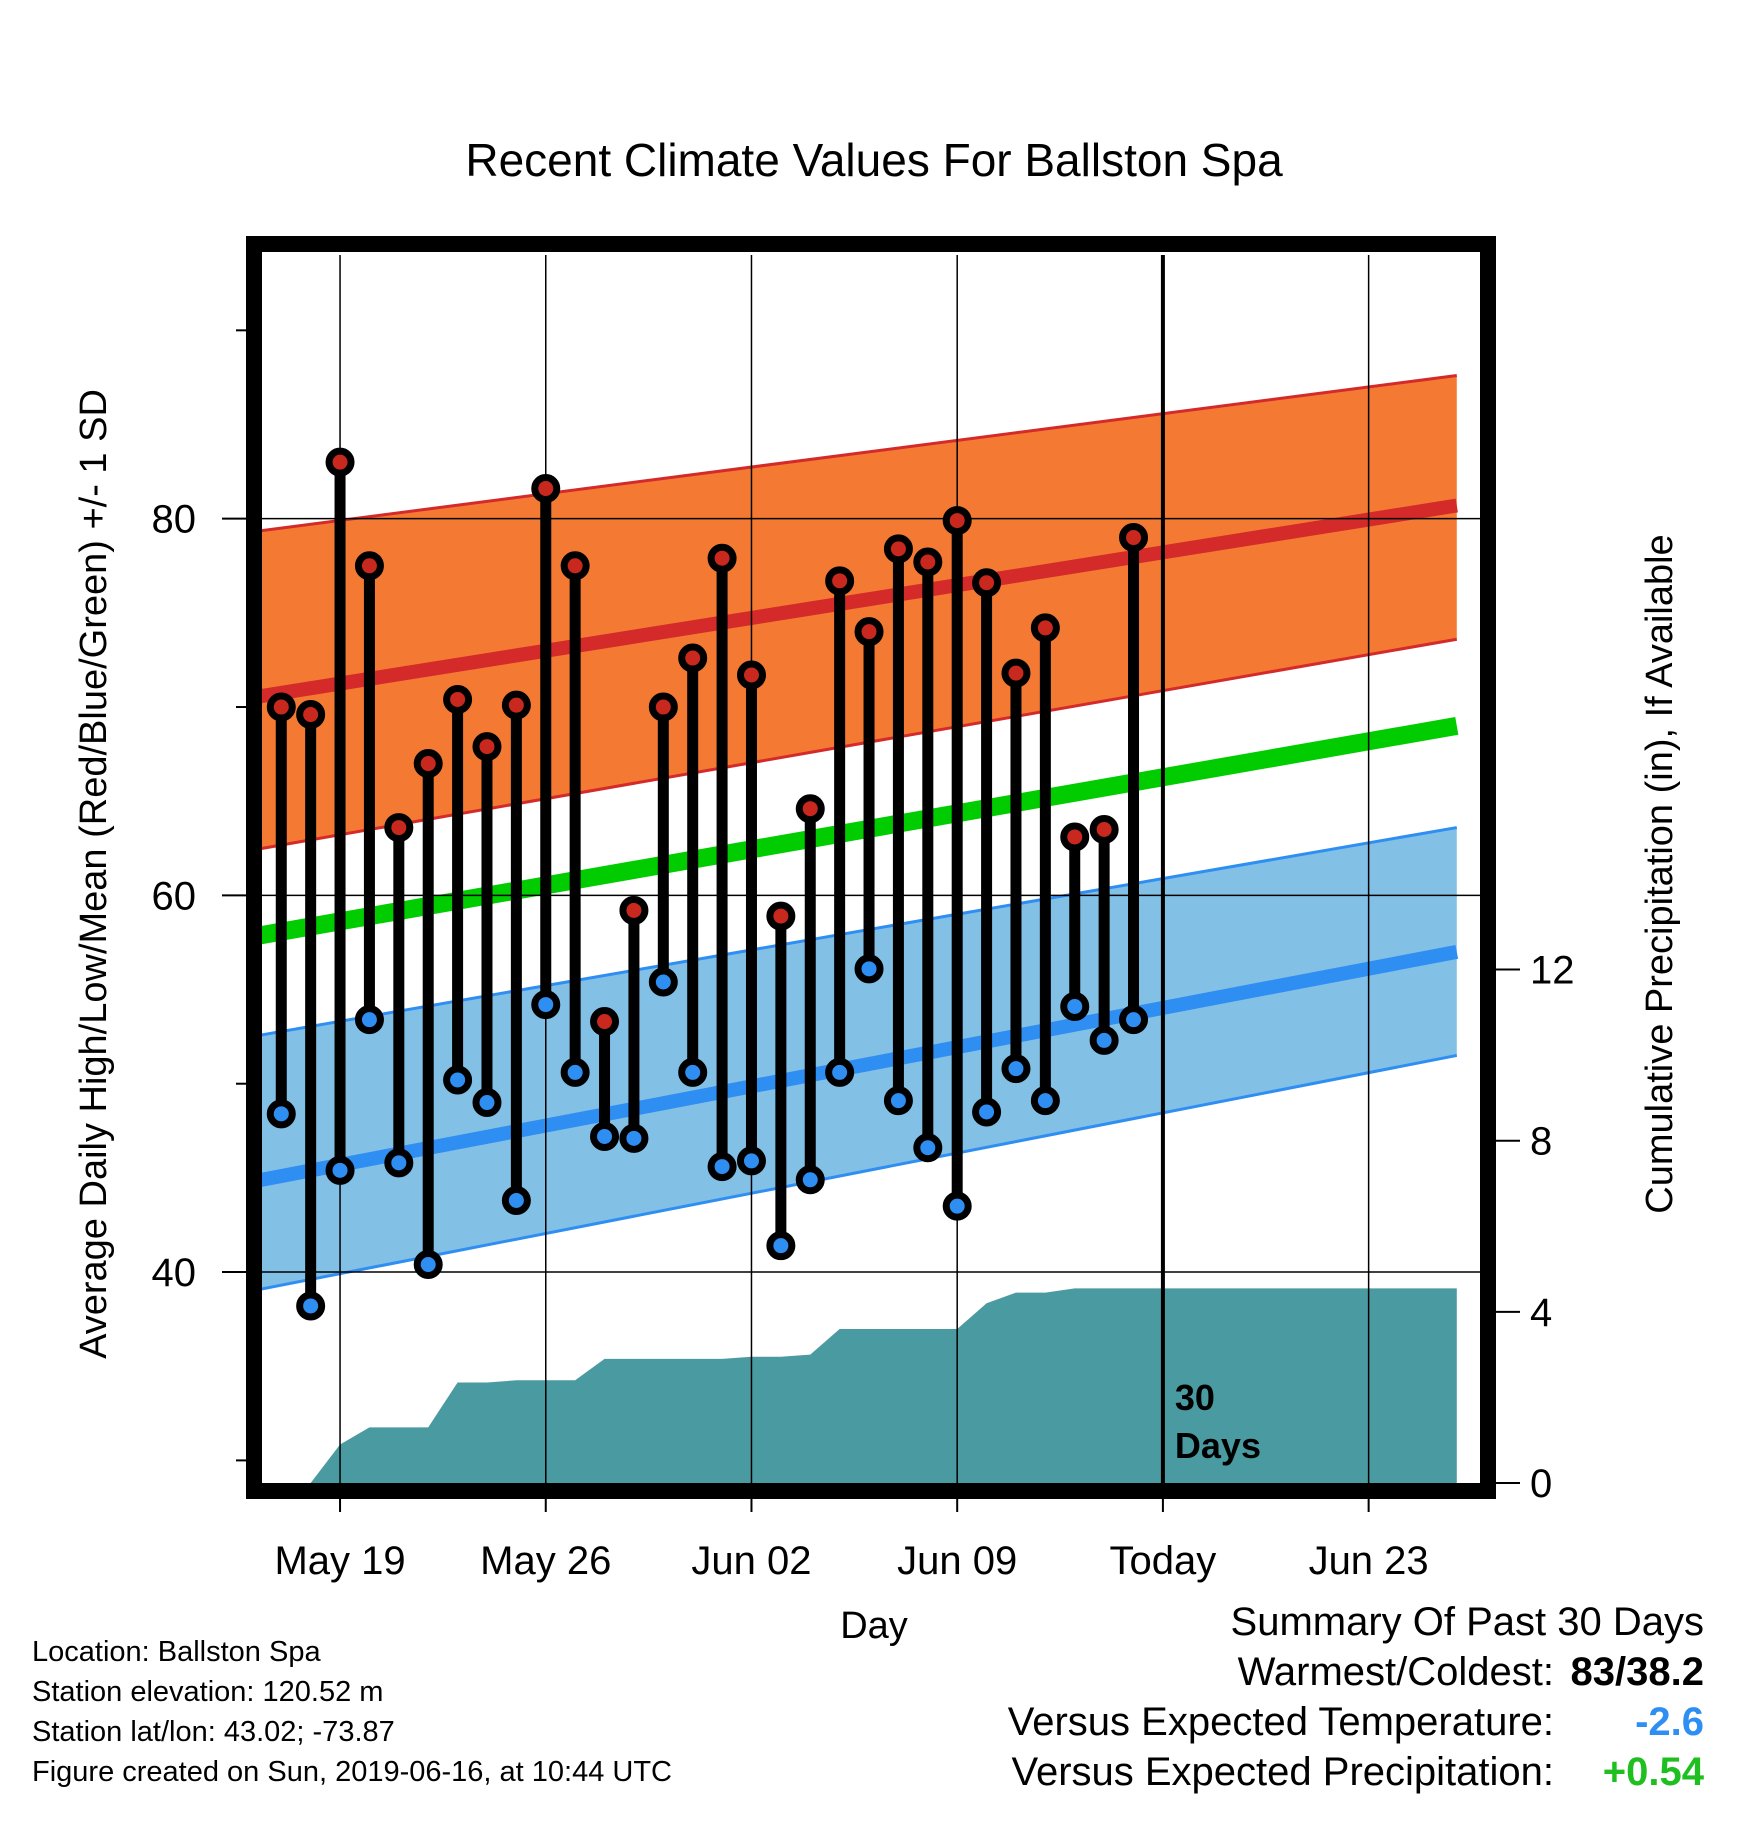 The height and width of the screenshot is (1828, 1748). What do you see at coordinates (1653, 1772) in the screenshot?
I see `precip-value: +0.54` at bounding box center [1653, 1772].